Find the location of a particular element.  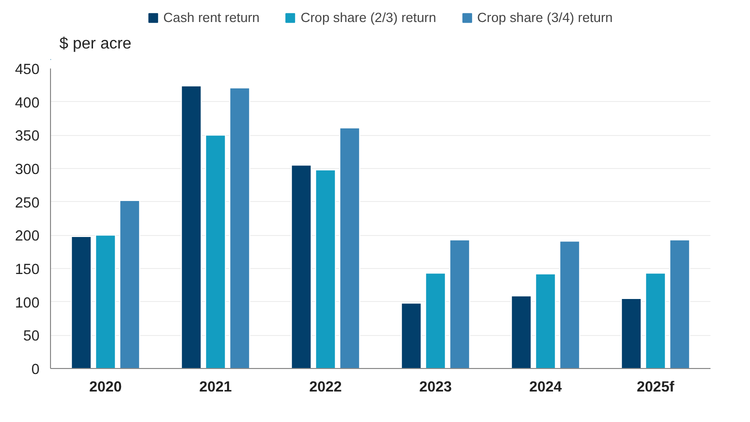

y-tick-label: 250 is located at coordinates (27, 203).